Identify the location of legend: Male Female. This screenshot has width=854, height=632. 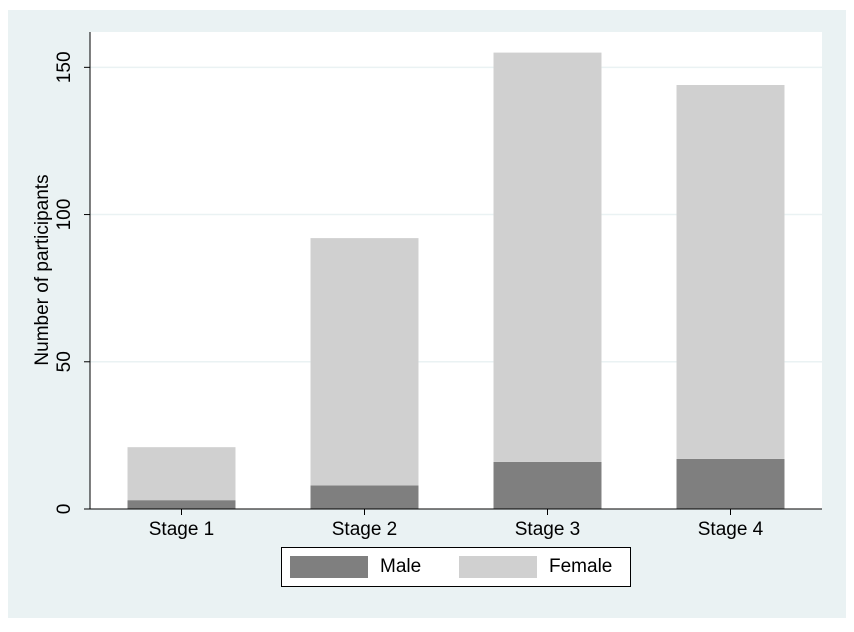
(456, 567).